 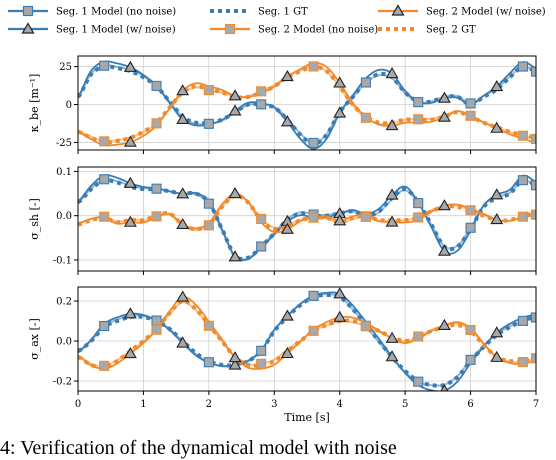 I want to click on legend-label: Seg. 2 GT, so click(x=451, y=30).